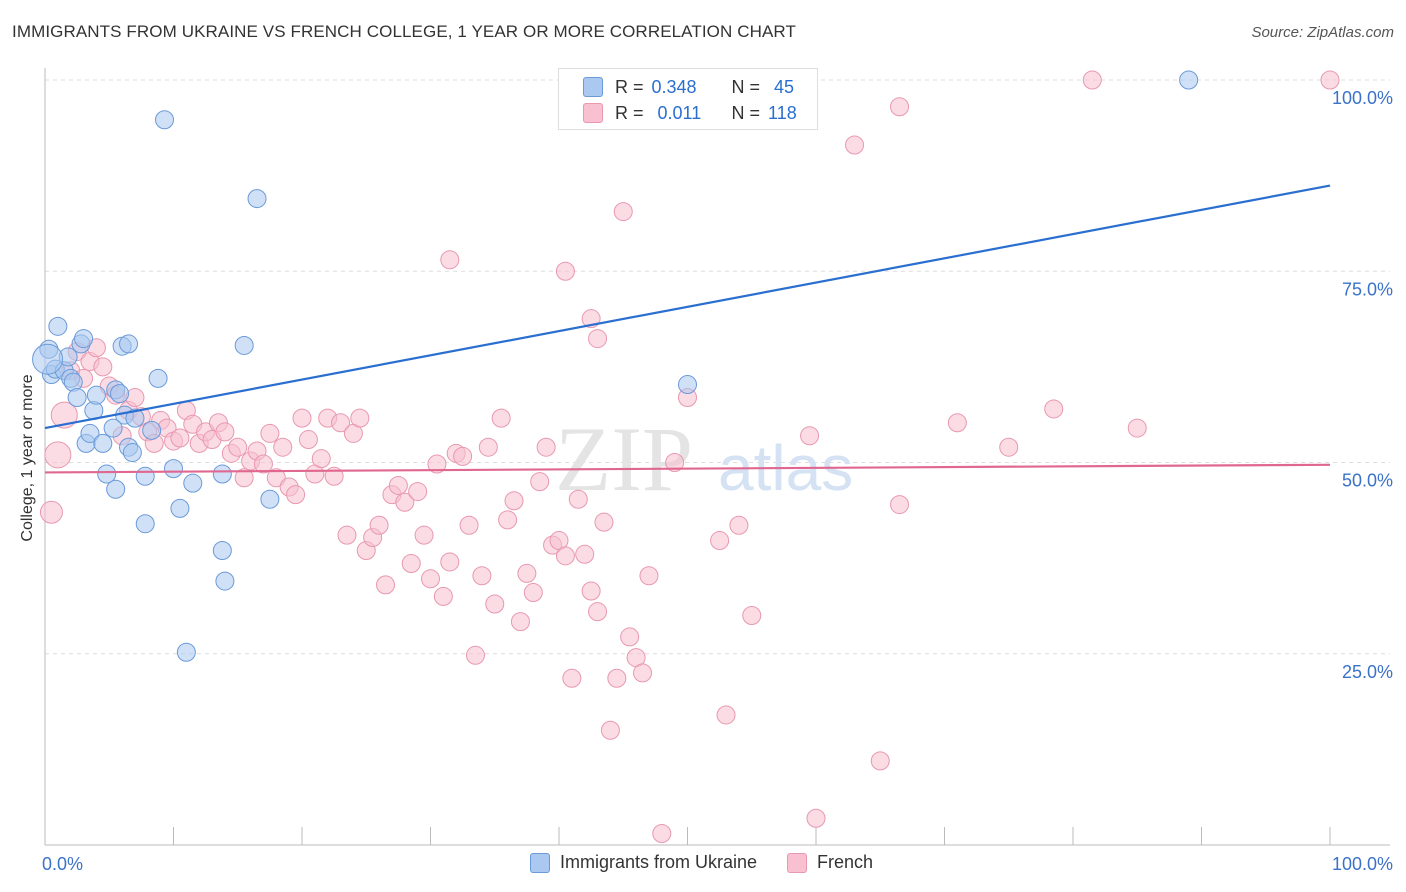 The width and height of the screenshot is (1406, 892). Describe the element at coordinates (1367, 481) in the screenshot. I see `y-tick-label: 50.0%` at that location.